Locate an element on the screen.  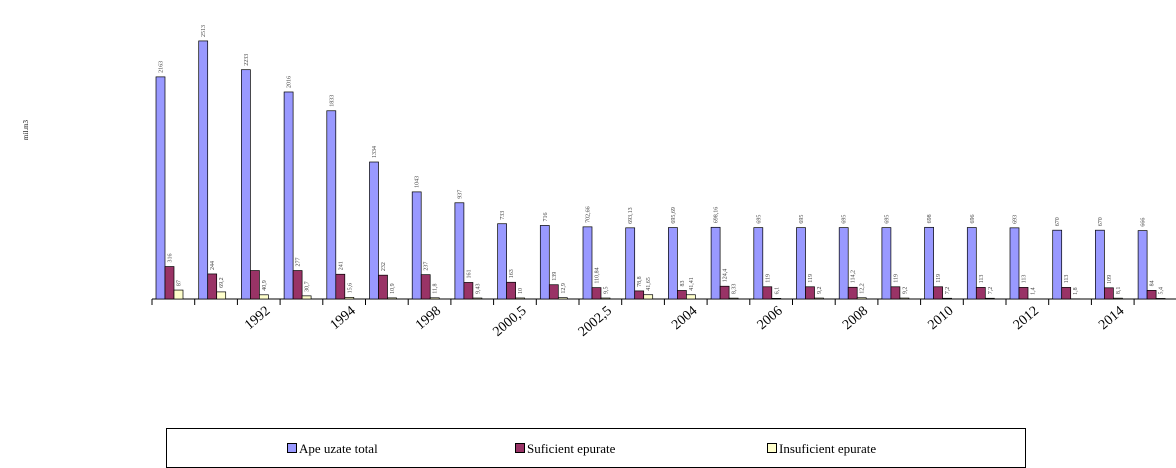
data-label: 1043 is located at coordinates (418, 182).